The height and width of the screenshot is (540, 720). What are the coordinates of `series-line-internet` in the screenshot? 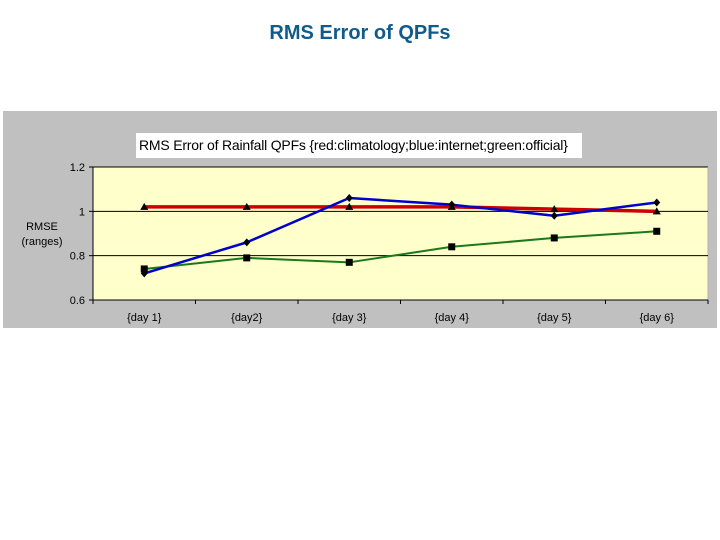 It's located at (400, 235).